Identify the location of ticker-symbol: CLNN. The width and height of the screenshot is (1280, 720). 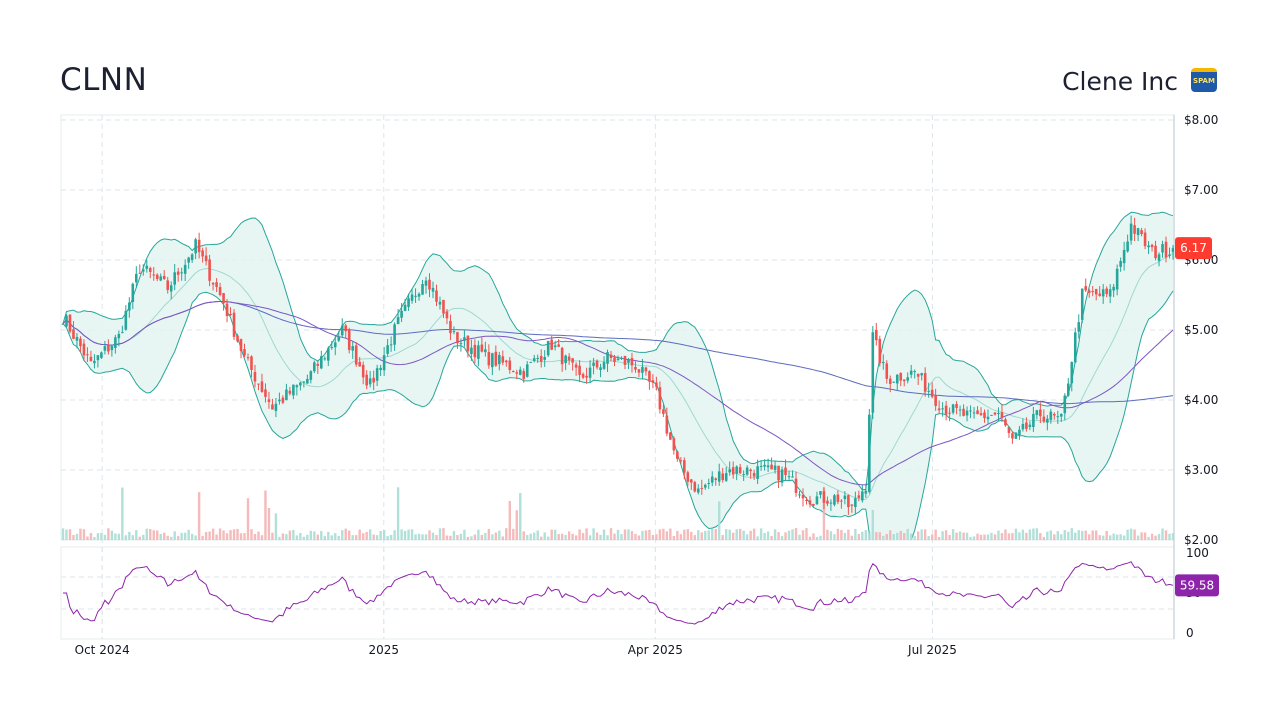
(104, 80).